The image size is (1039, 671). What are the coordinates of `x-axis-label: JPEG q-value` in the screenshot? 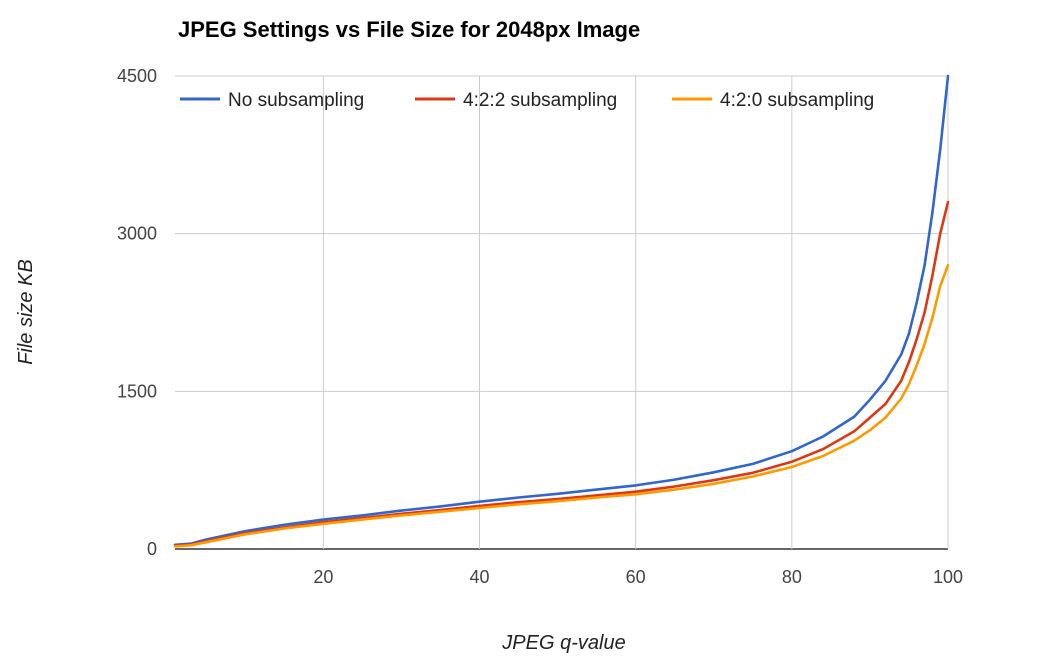 It's located at (563, 643).